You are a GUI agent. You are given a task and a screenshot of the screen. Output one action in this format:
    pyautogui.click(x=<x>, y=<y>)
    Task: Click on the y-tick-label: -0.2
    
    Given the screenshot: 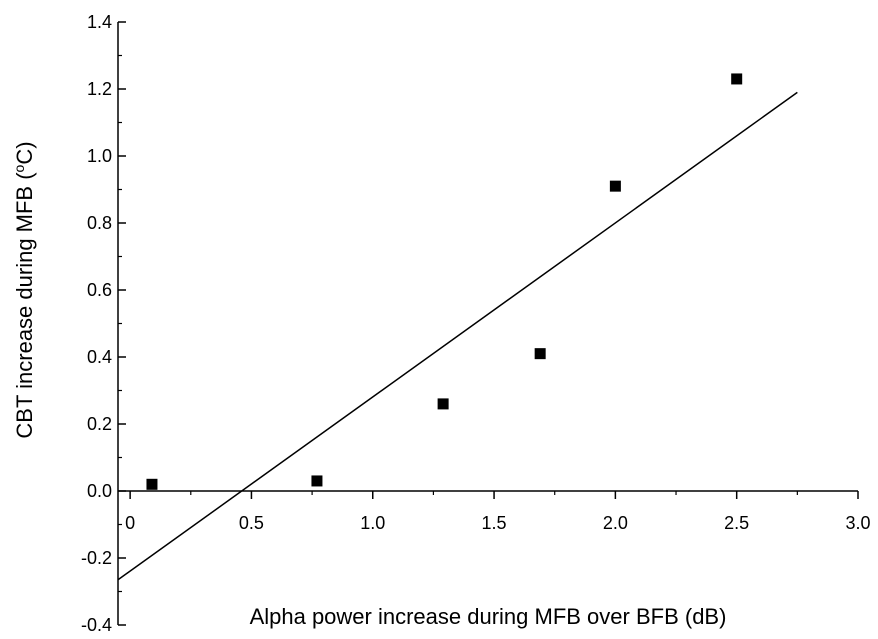 What is the action you would take?
    pyautogui.click(x=96, y=558)
    